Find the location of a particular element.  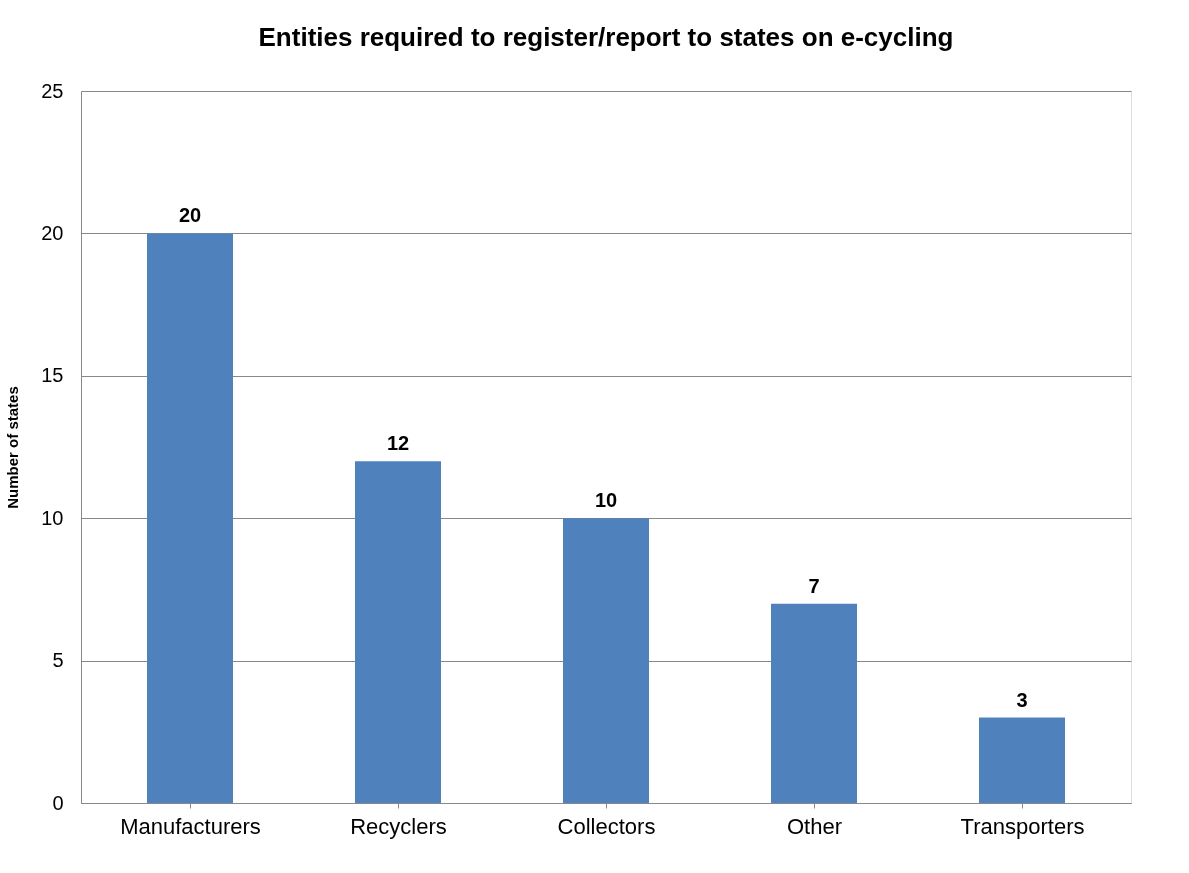

x-tick-label: Manufacturers is located at coordinates (190, 826).